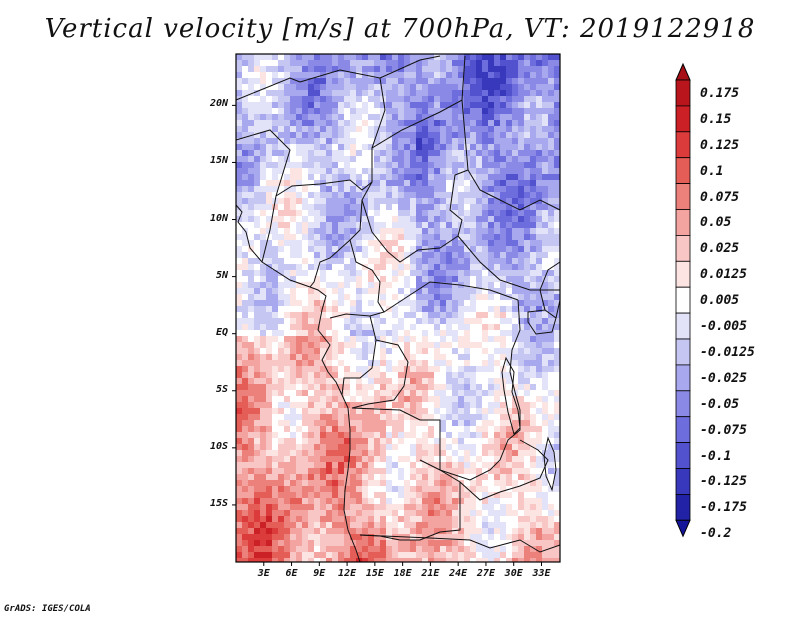 The height and width of the screenshot is (618, 800). I want to click on colorbar-label: -0.075, so click(723, 430).